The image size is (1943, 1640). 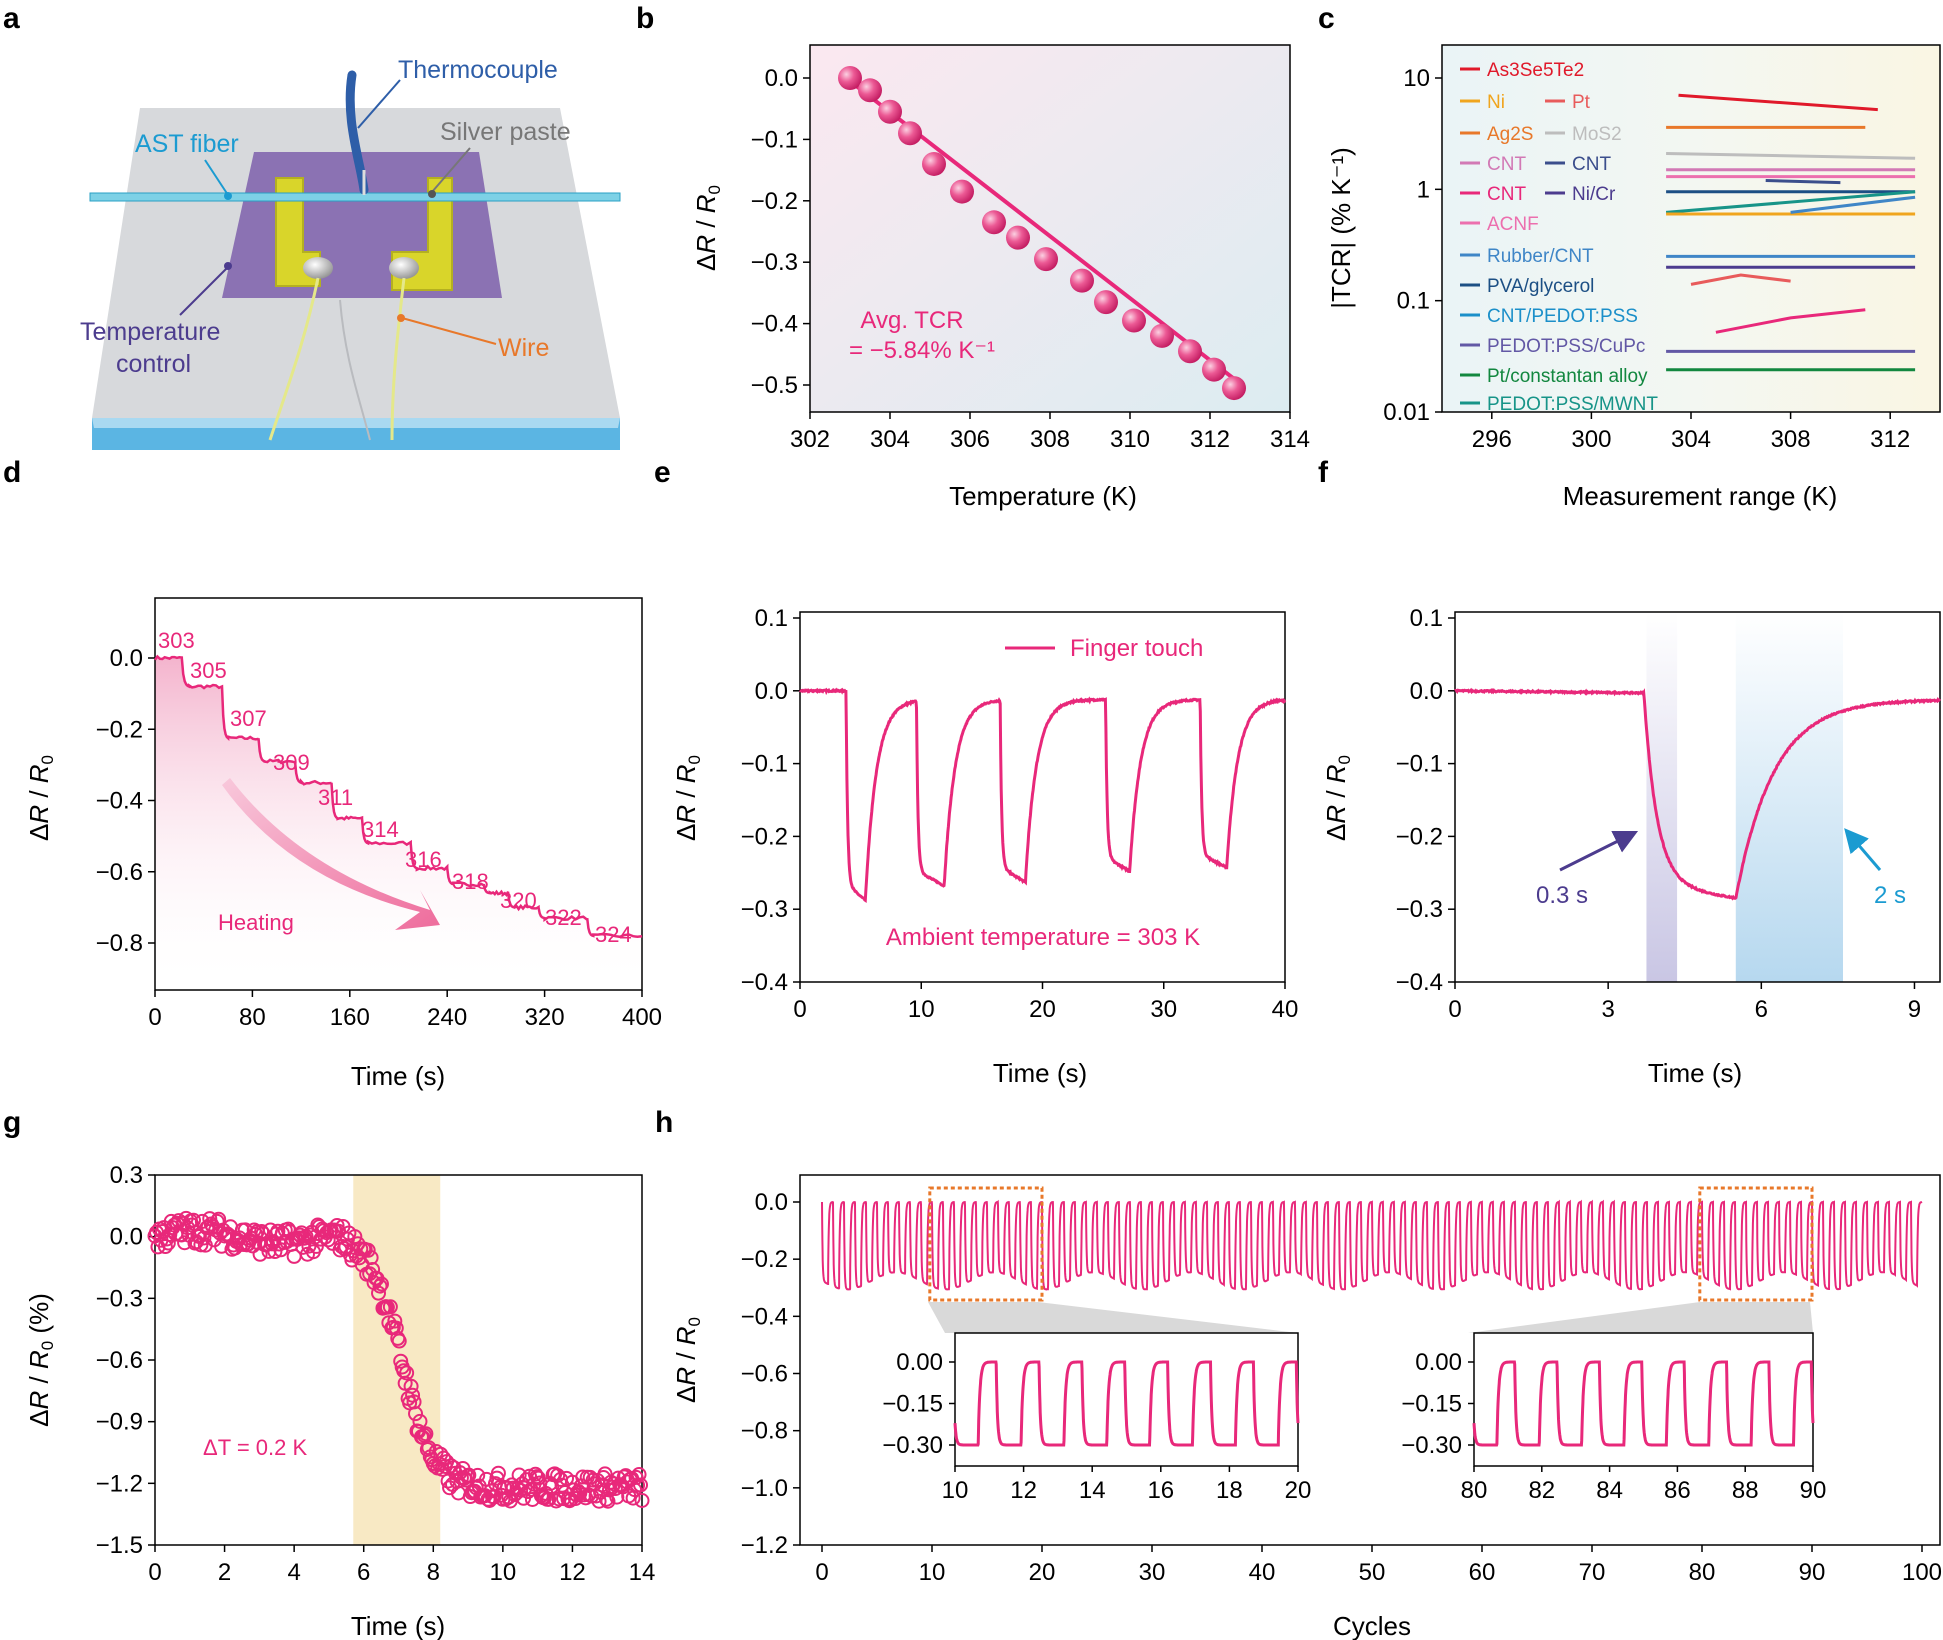 I want to click on annotation-tcr-value: = −5.84% K⁻¹, so click(x=922, y=350).